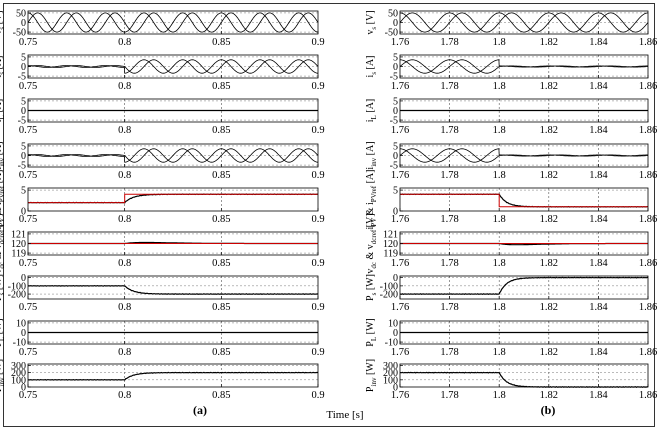 The image size is (658, 430). What do you see at coordinates (18, 244) in the screenshot?
I see `y-tick-label: 120` at bounding box center [18, 244].